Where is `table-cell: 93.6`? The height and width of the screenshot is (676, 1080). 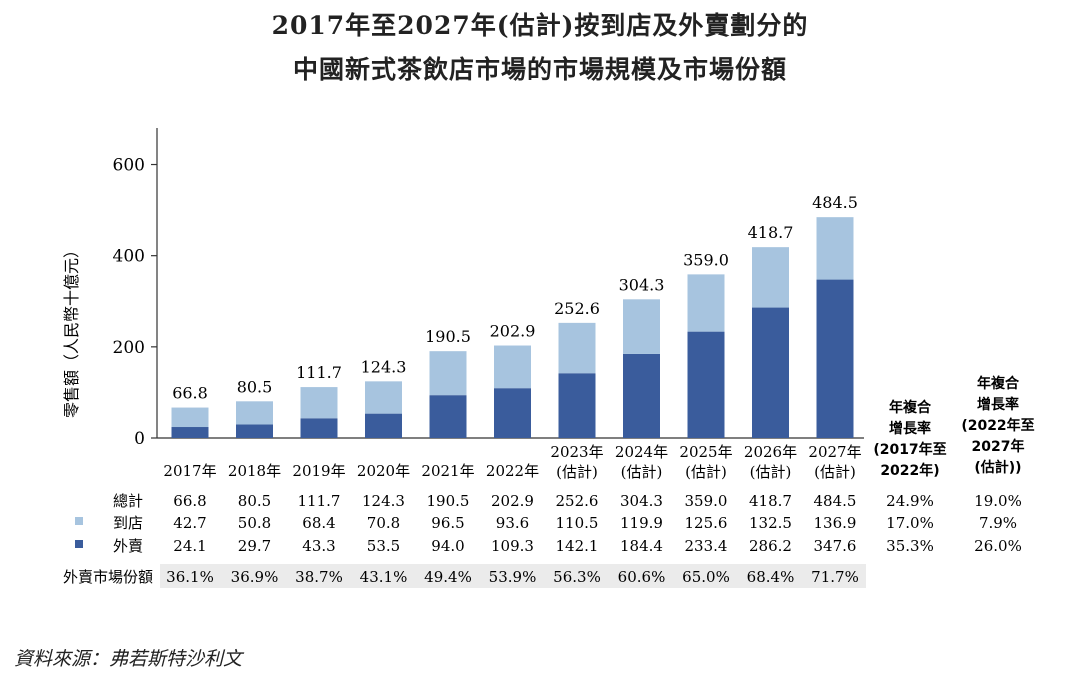 table-cell: 93.6 is located at coordinates (512, 523).